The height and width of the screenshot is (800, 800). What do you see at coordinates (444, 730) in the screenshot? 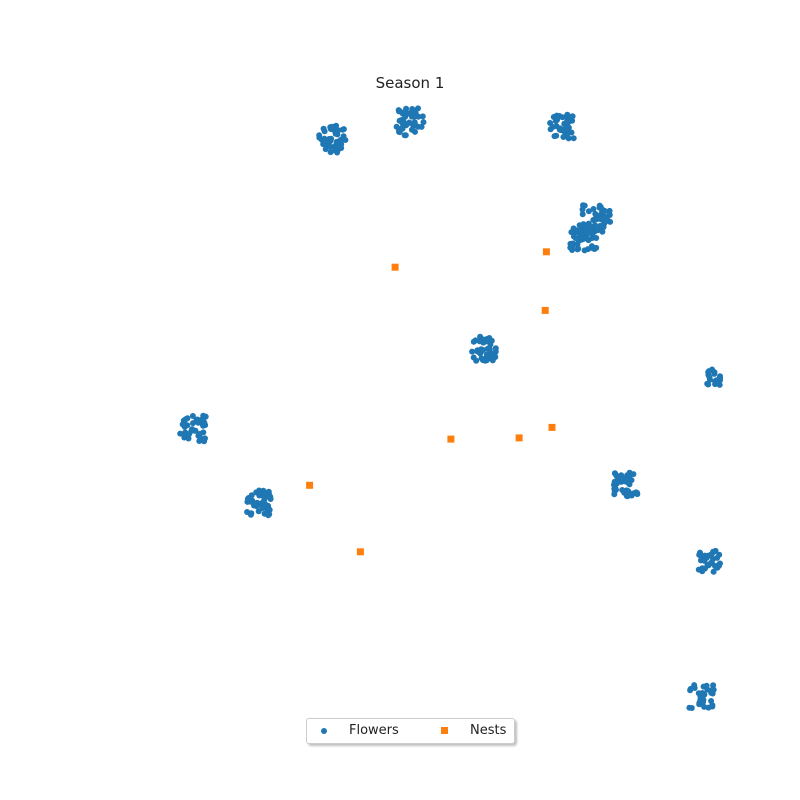
I see `nests-marker-icon` at bounding box center [444, 730].